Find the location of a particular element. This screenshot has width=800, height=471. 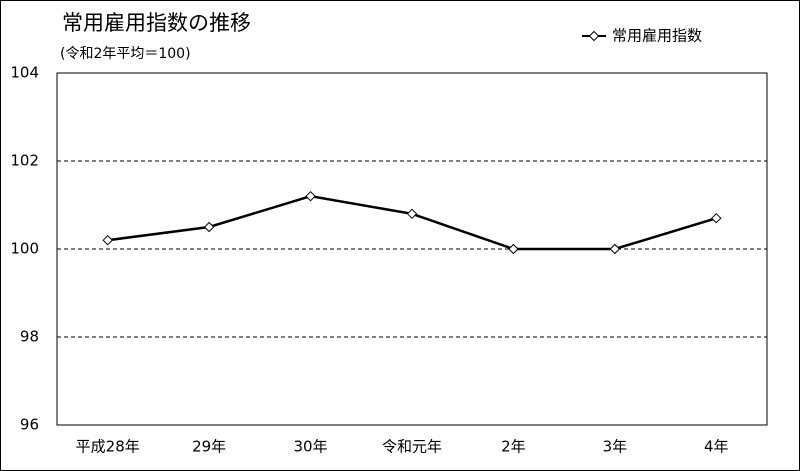

x-tick-label: 29年 is located at coordinates (209, 447).